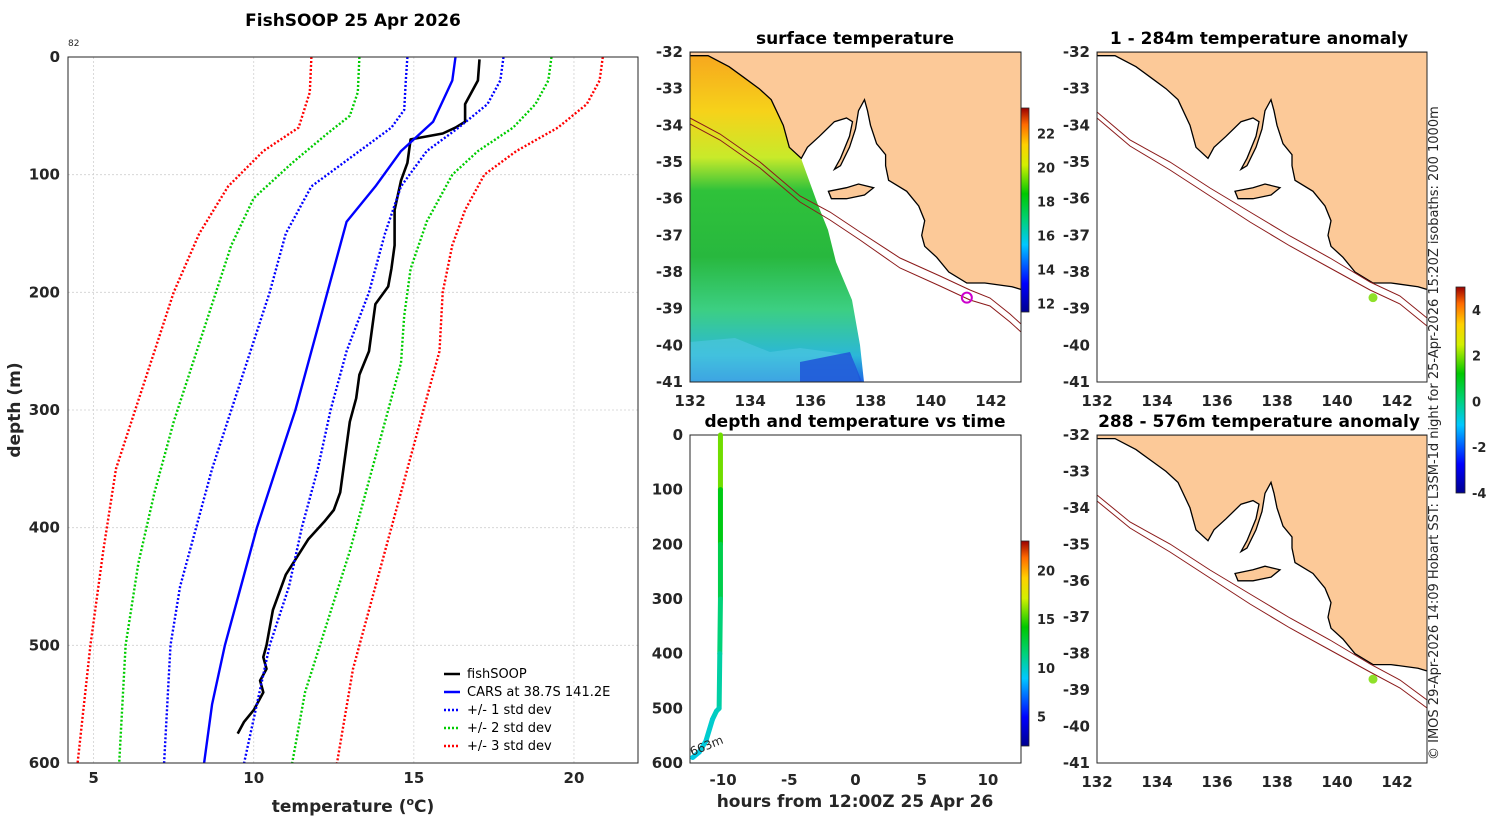 This screenshot has height=820, width=1500. I want to click on sst-ytick-label: -34, so click(669, 125).